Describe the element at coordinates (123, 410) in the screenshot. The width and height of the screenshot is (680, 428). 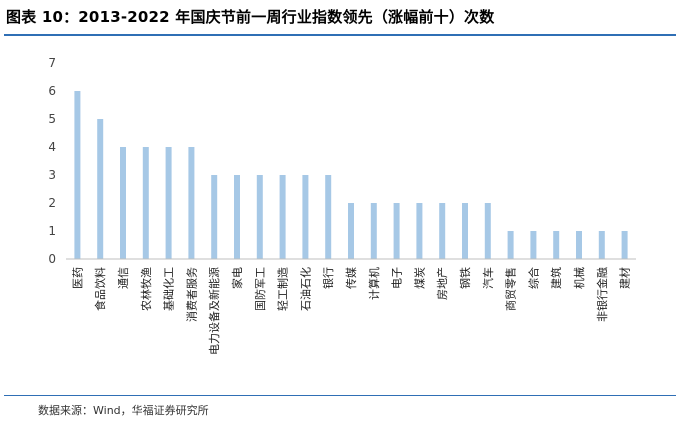
I see `source-note: 数据来源：Wind，华福证券研究所` at that location.